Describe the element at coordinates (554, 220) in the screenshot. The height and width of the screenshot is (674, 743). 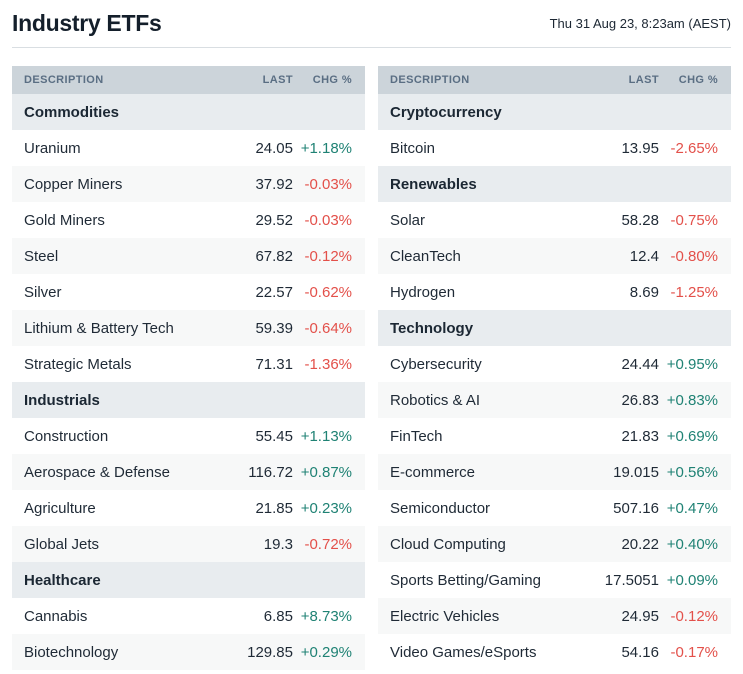
I see `etf-row: Solar 58.28 -0.75%` at that location.